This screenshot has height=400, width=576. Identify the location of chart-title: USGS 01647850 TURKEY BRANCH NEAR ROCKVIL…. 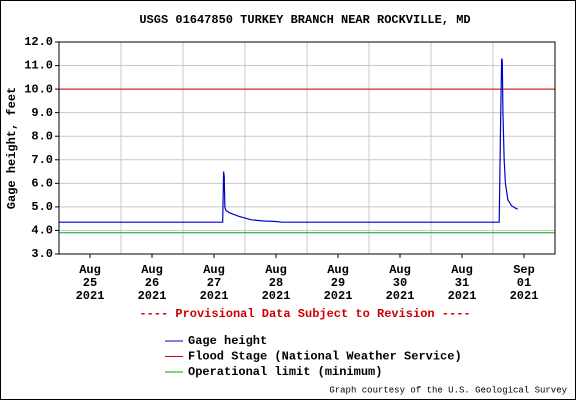
(304, 20).